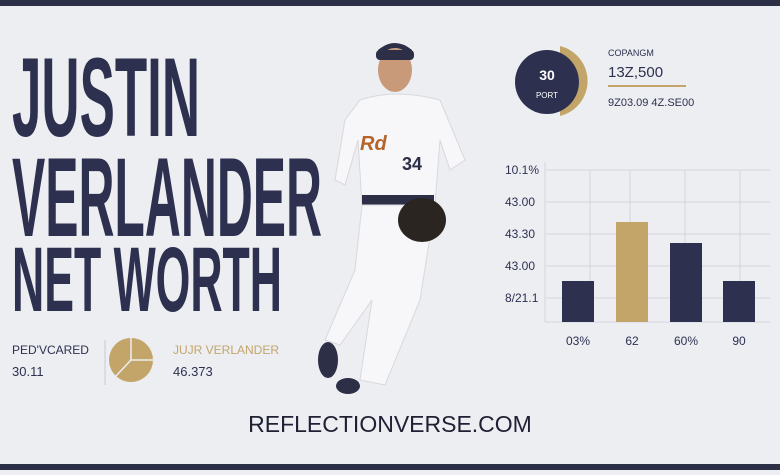 This screenshot has width=780, height=475. Describe the element at coordinates (193, 371) in the screenshot. I see `bottom-mid-value: 46.373` at that location.